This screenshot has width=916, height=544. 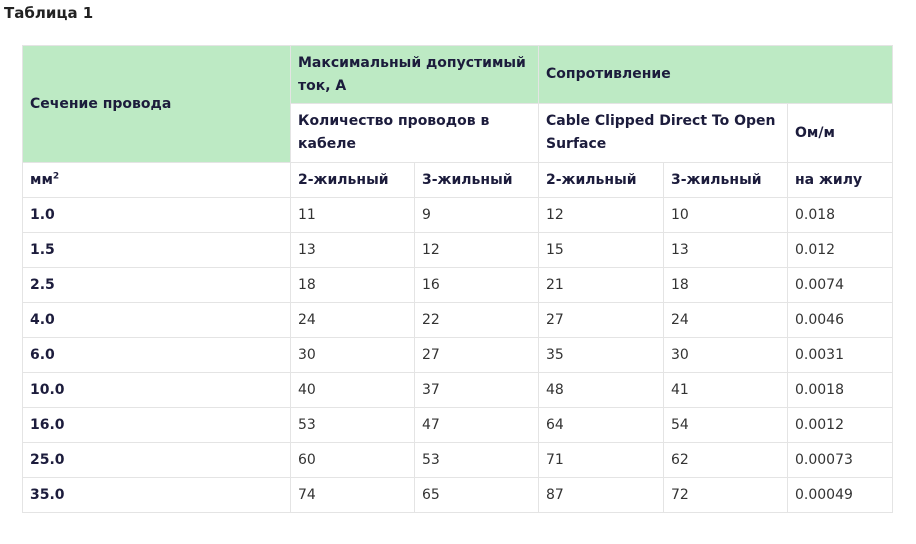 I want to click on data-cell: 25.0, so click(x=156, y=460).